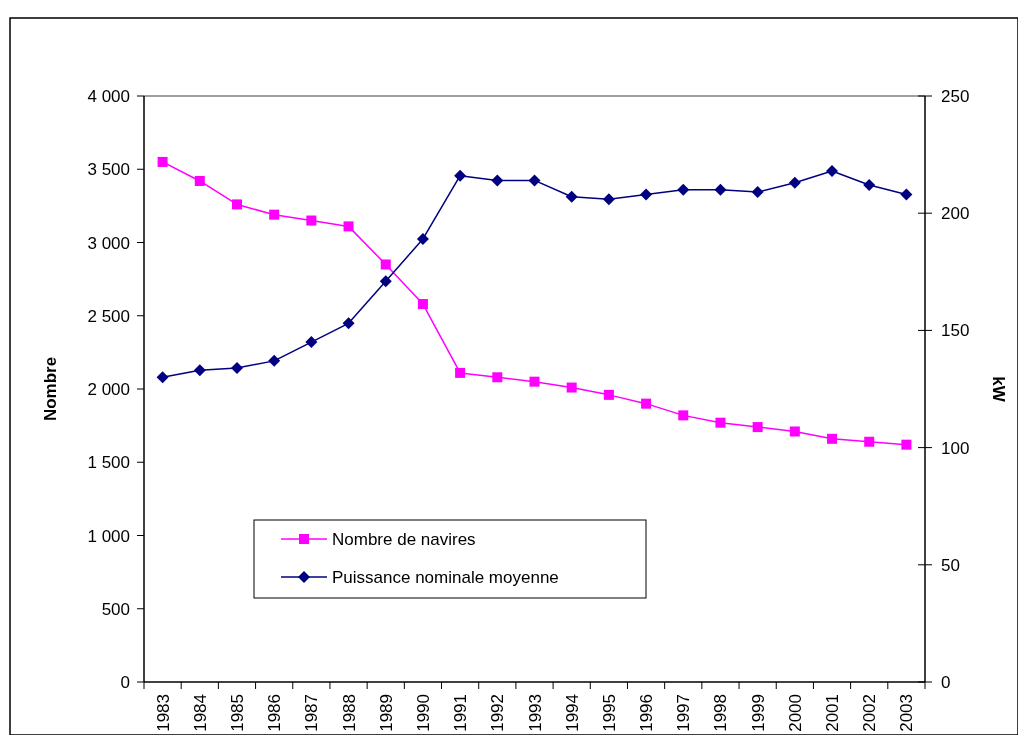 This screenshot has height=735, width=1018. Describe the element at coordinates (955, 96) in the screenshot. I see `y2-tick-label: 250` at that location.